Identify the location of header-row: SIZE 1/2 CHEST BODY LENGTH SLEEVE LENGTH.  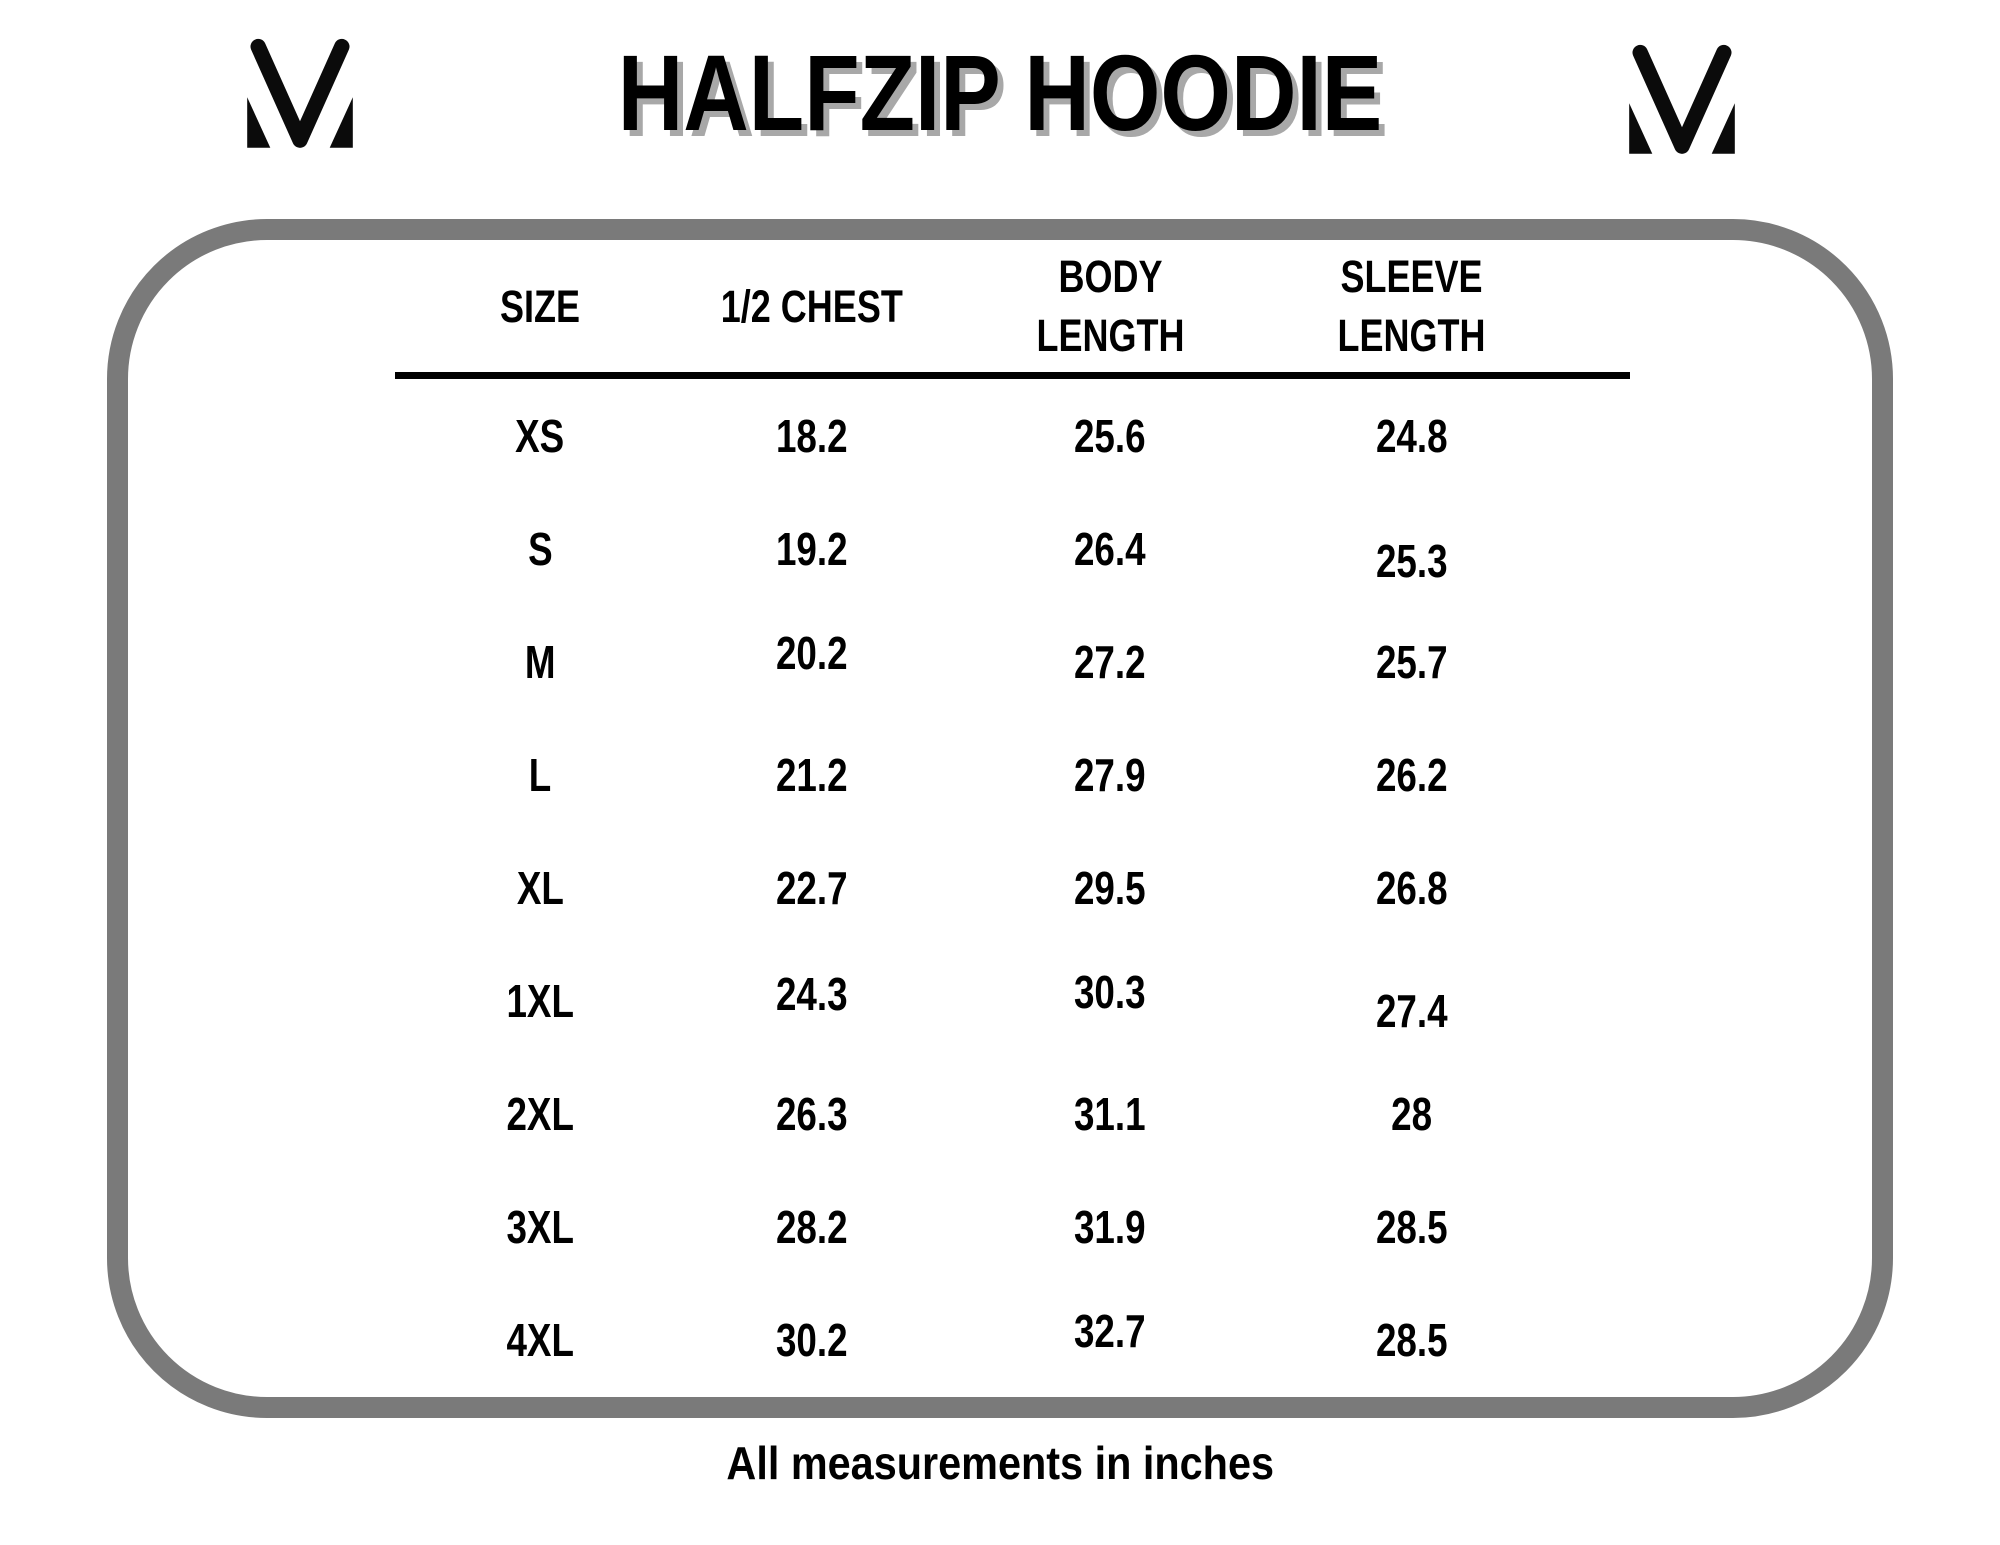
(1012, 308).